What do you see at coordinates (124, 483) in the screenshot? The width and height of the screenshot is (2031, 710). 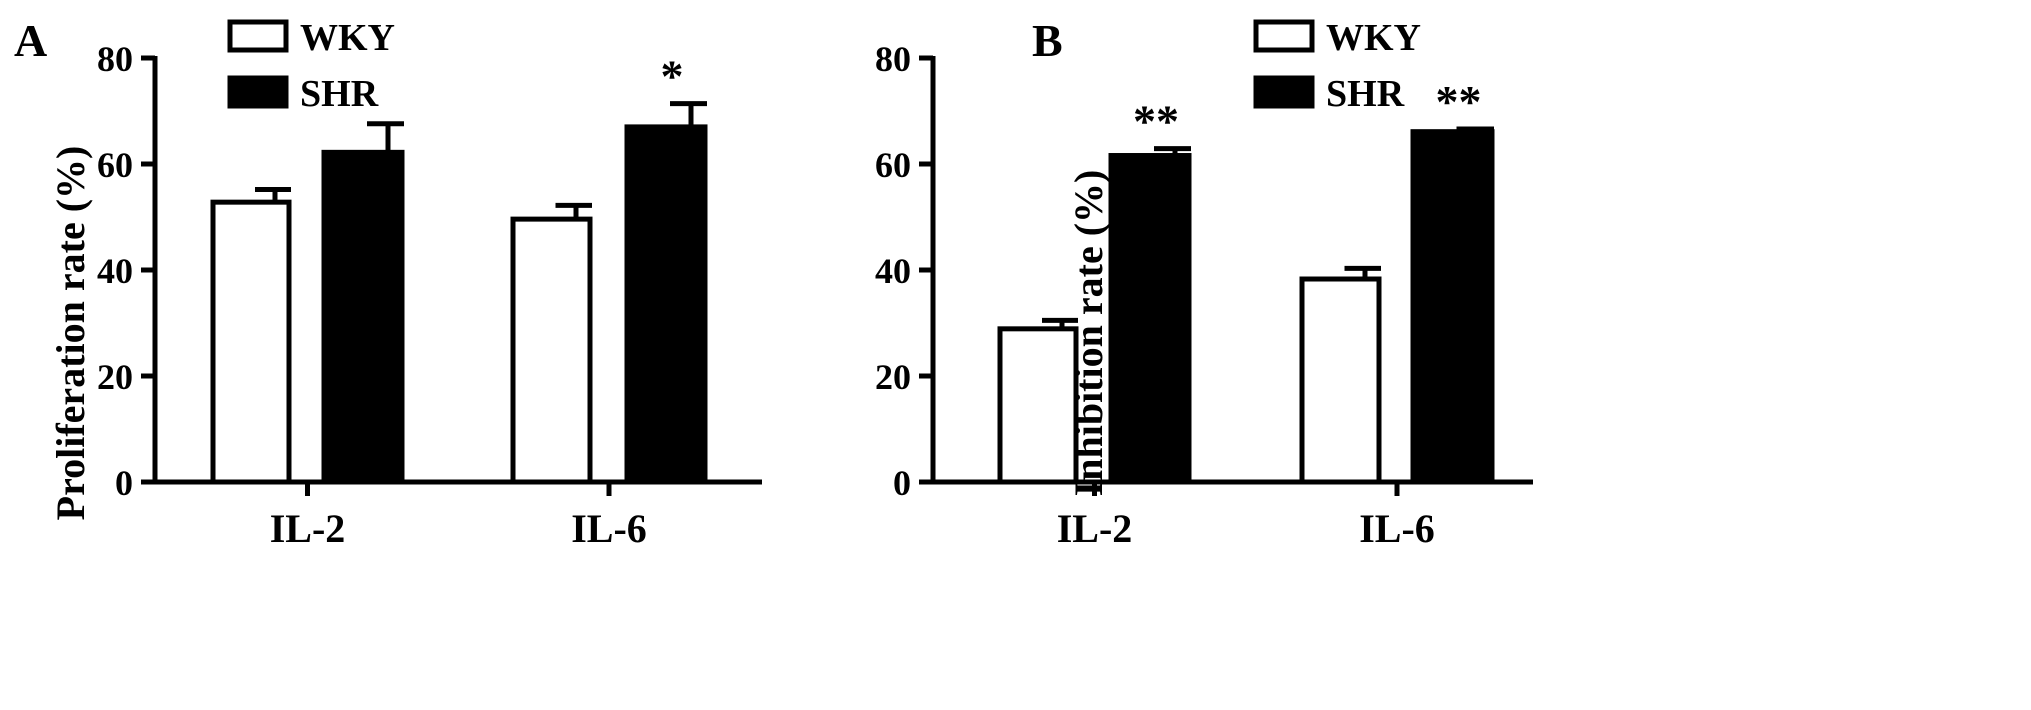 I see `y-tick-label-a-0: 0` at bounding box center [124, 483].